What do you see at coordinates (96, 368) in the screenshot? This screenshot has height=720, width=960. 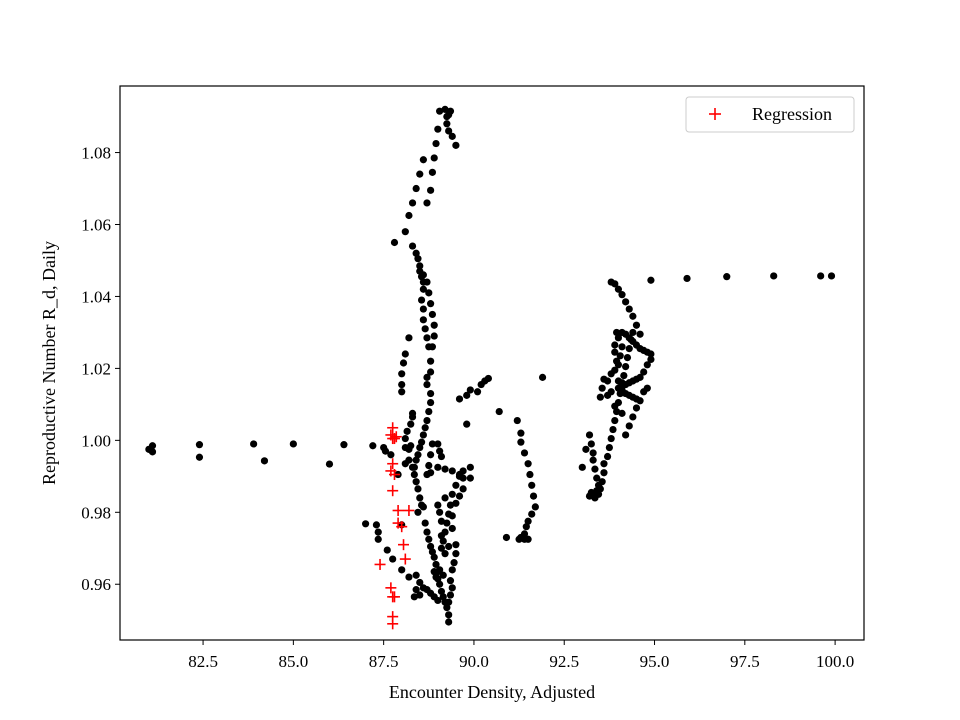 I see `y-tick-label: 1.02` at bounding box center [96, 368].